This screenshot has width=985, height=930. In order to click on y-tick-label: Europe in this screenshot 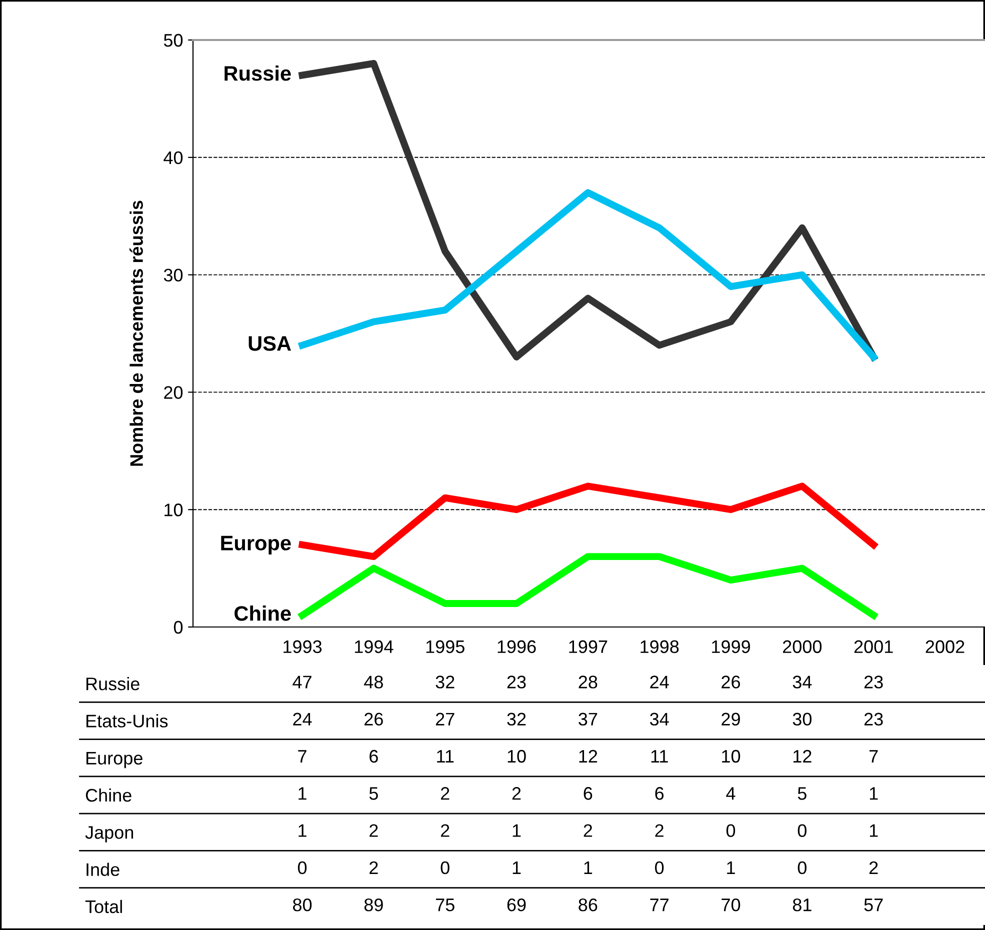, I will do `click(114, 760)`.